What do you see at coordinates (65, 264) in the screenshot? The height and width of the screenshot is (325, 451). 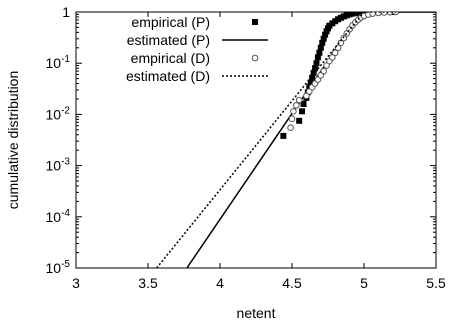 I see `y-tick-exponent: -5` at bounding box center [65, 264].